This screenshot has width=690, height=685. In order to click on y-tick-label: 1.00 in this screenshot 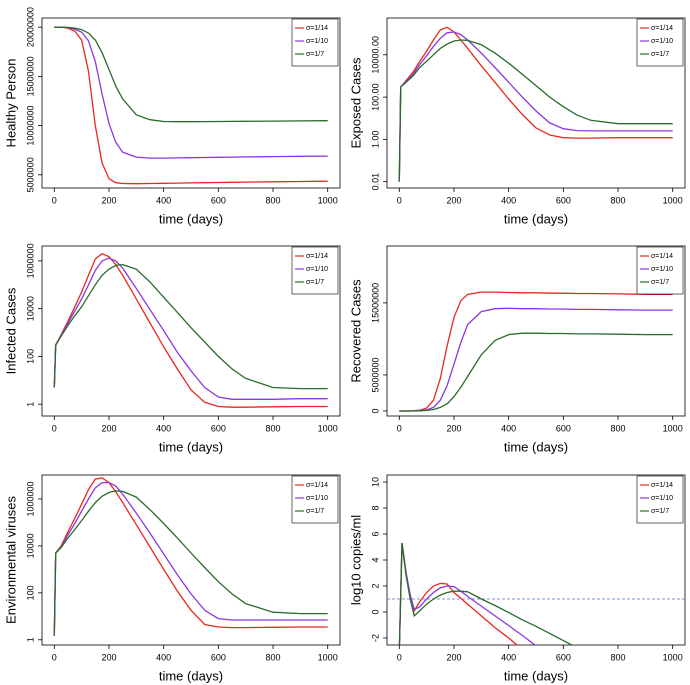, I will do `click(375, 140)`.